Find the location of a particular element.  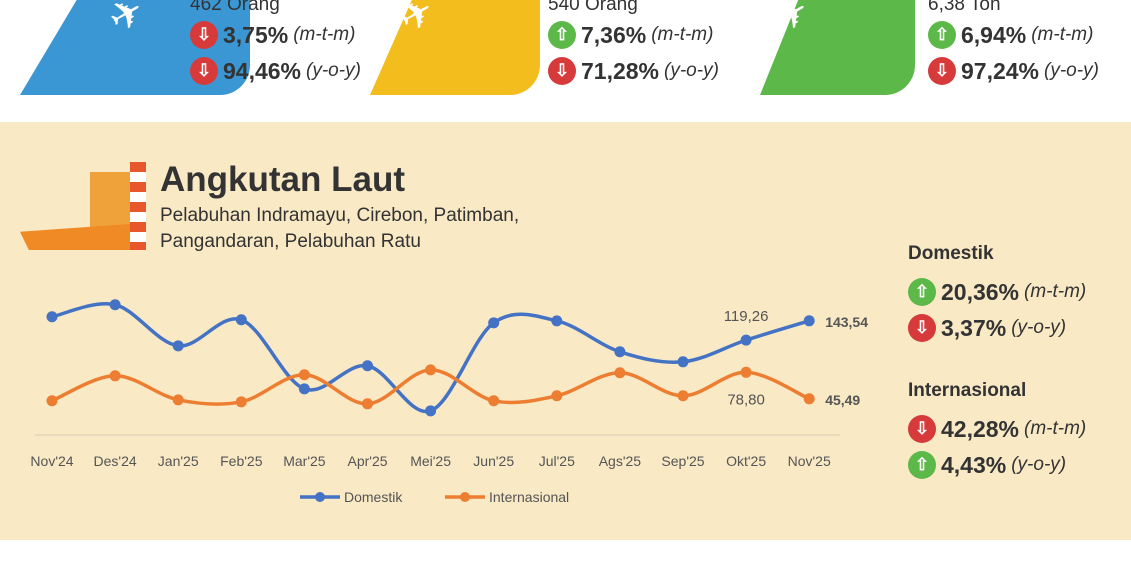

x-tick-label: Sep'25 is located at coordinates (682, 461).